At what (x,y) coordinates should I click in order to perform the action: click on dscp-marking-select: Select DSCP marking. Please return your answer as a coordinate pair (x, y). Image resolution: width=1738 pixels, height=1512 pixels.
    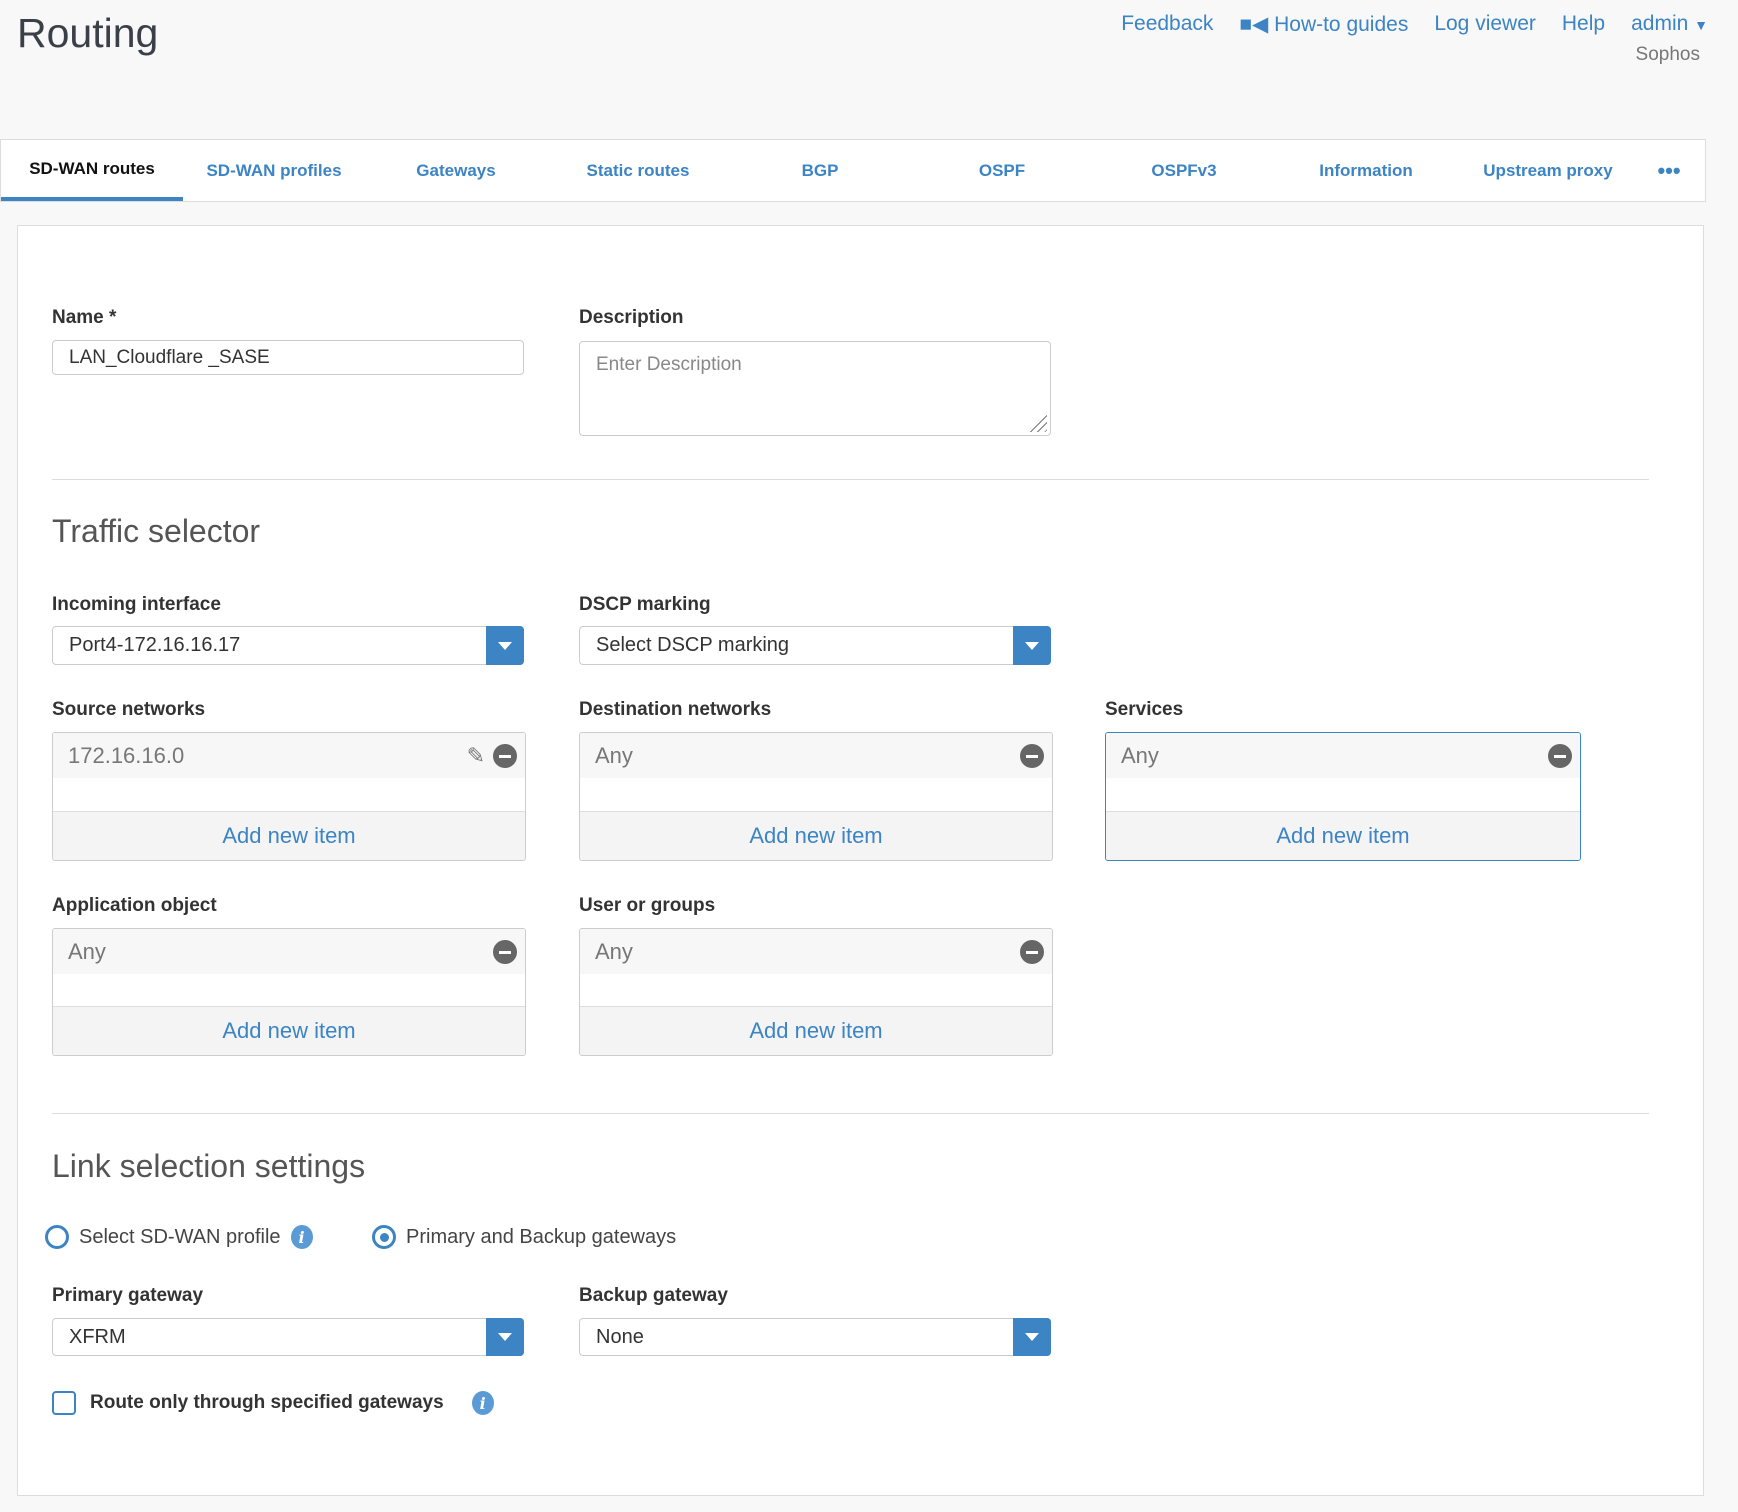
    Looking at the image, I should click on (815, 645).